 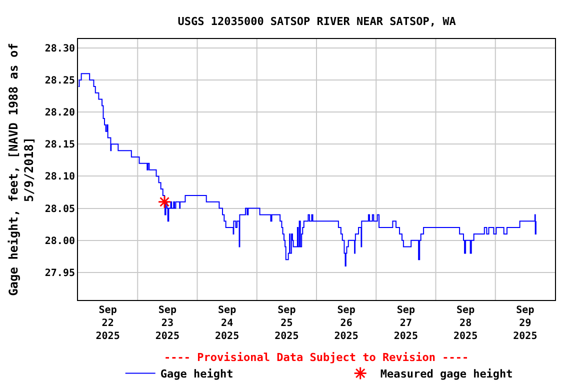 I want to click on x-tick-label: Sep 24 2025, so click(x=227, y=323).